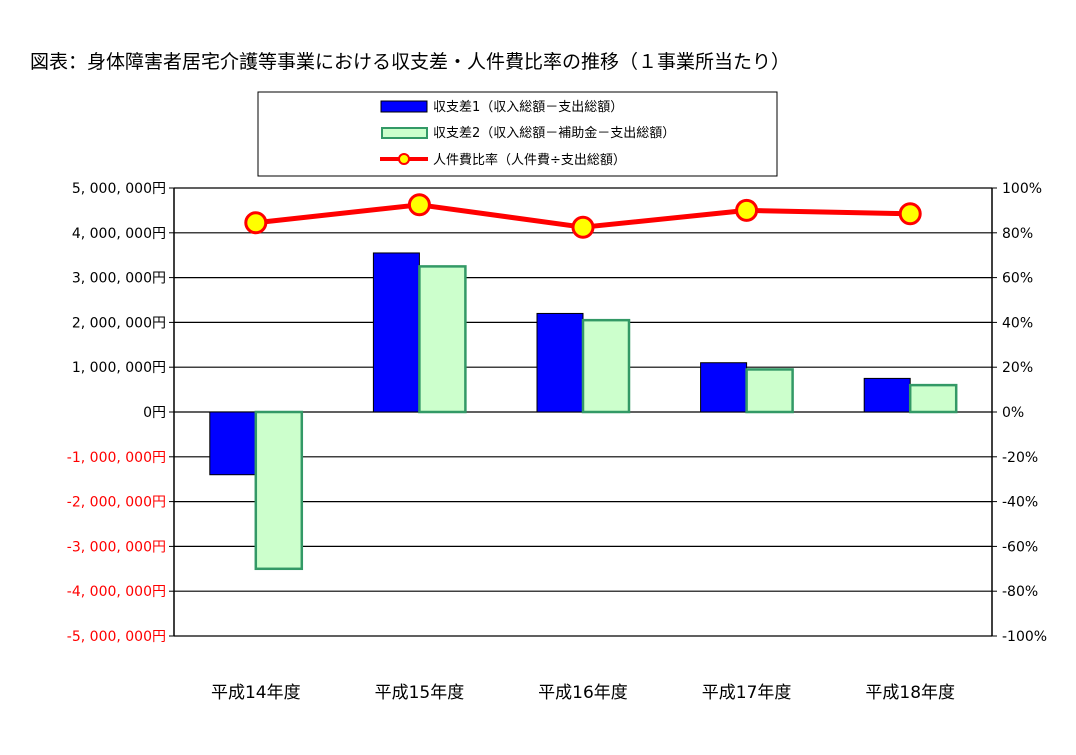  Describe the element at coordinates (404, 106) in the screenshot. I see `legend-swatch-series1` at that location.